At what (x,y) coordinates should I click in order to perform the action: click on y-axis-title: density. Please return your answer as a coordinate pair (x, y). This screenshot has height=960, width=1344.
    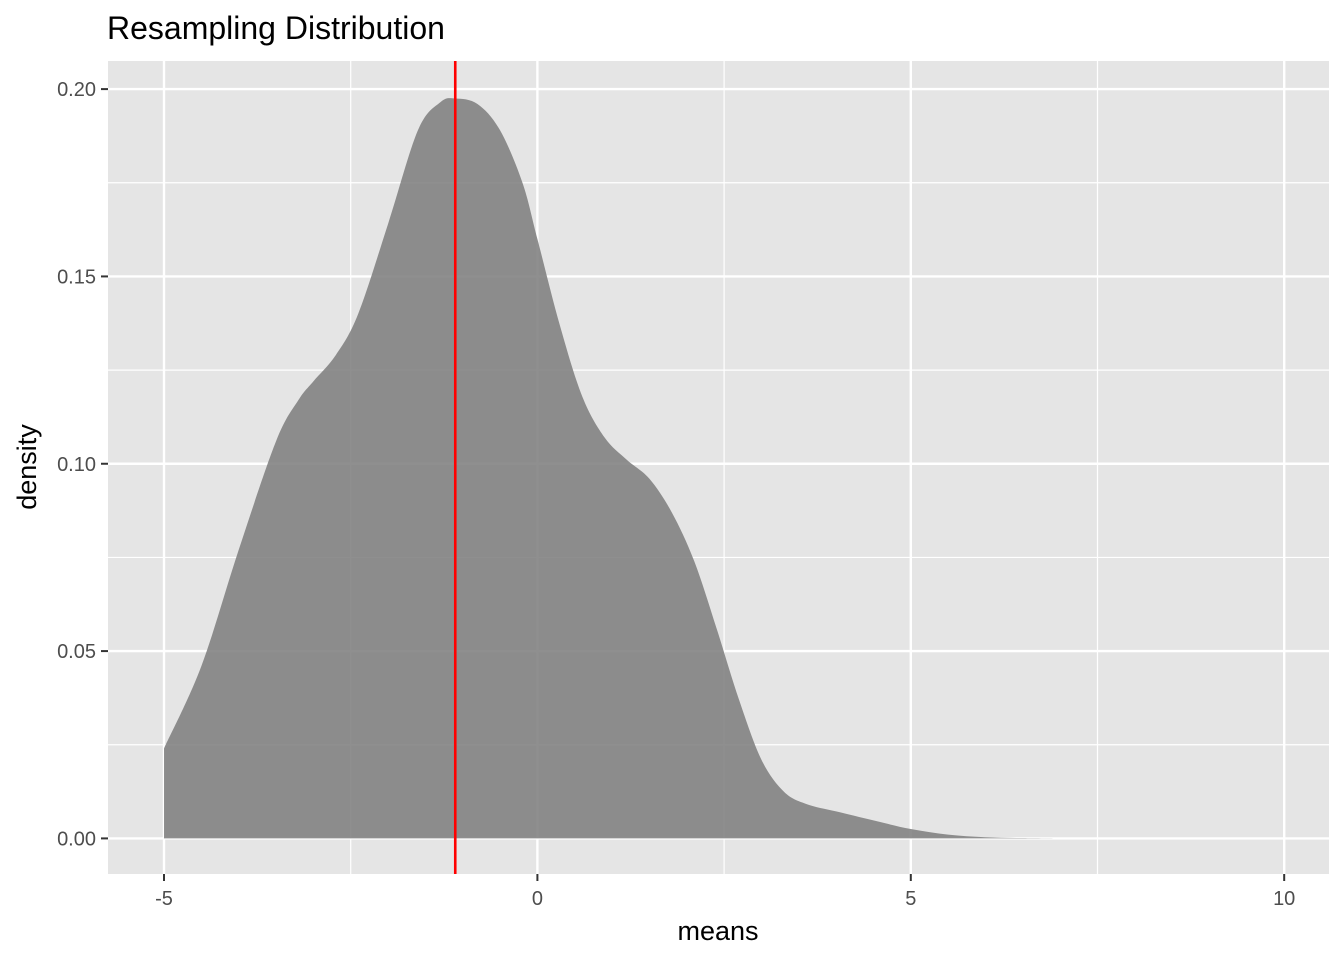
    Looking at the image, I should click on (27, 467).